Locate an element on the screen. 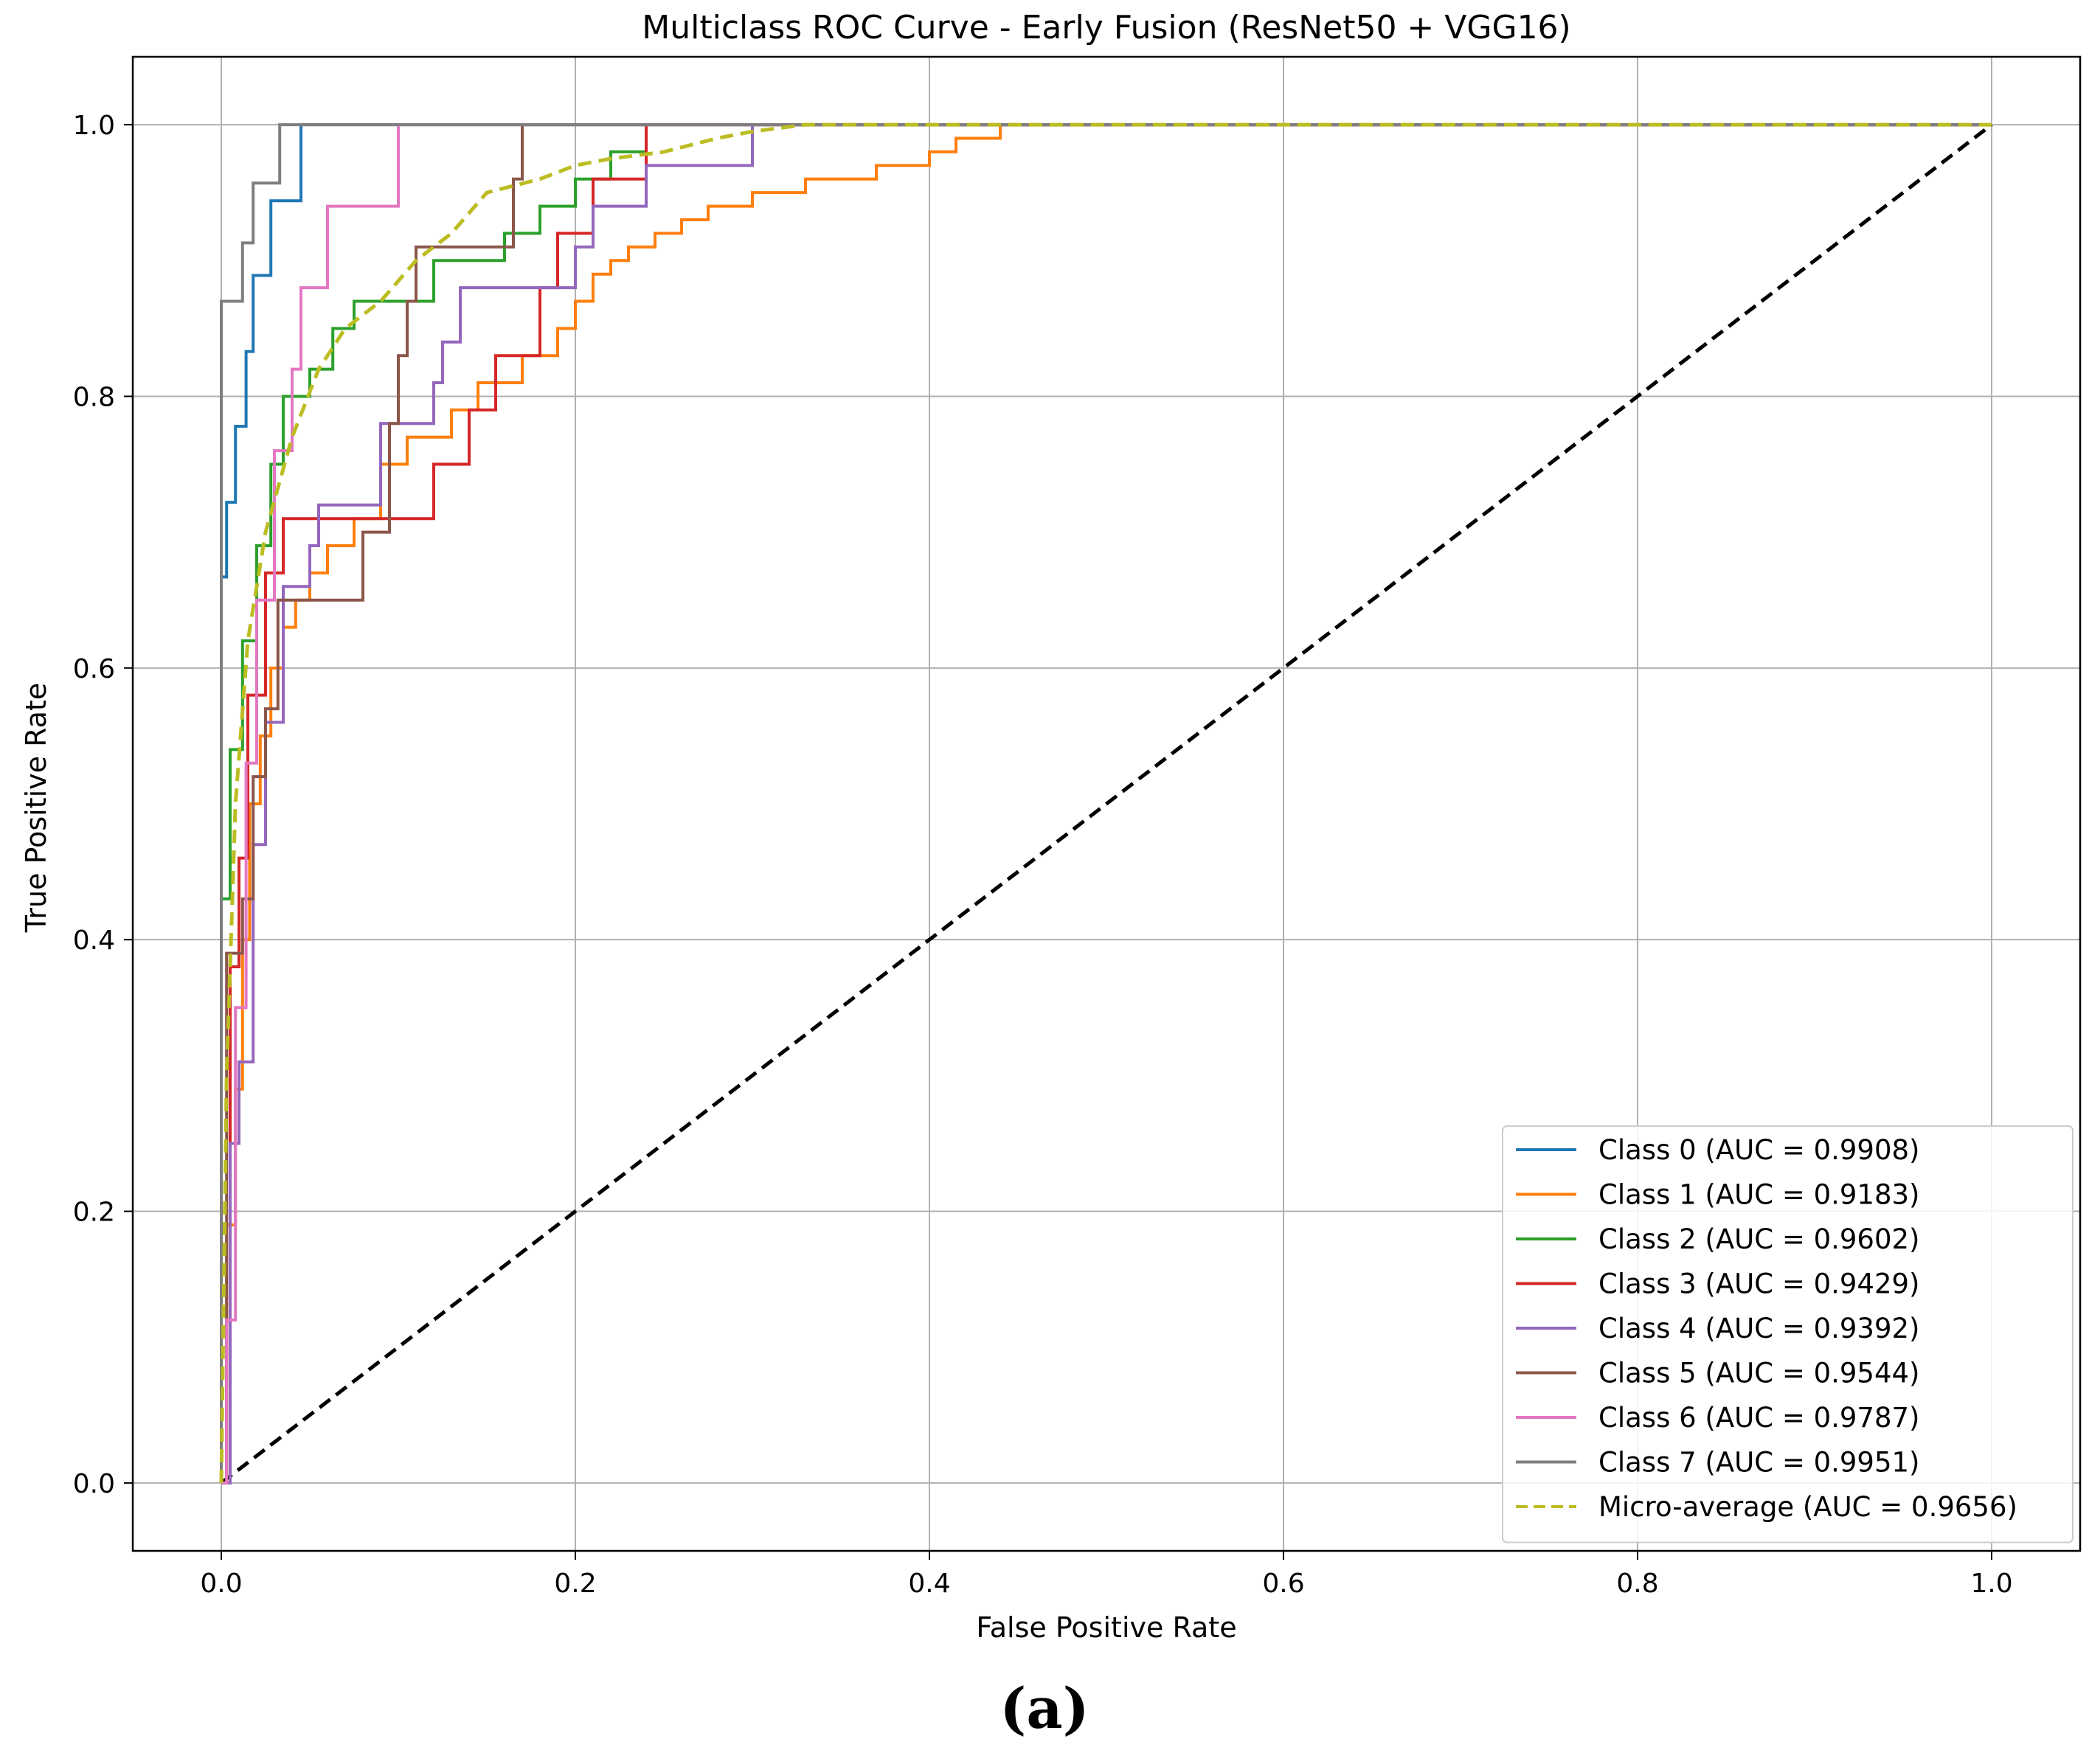 The image size is (2089, 1764). y-tick-label: 1.0 is located at coordinates (94, 126).